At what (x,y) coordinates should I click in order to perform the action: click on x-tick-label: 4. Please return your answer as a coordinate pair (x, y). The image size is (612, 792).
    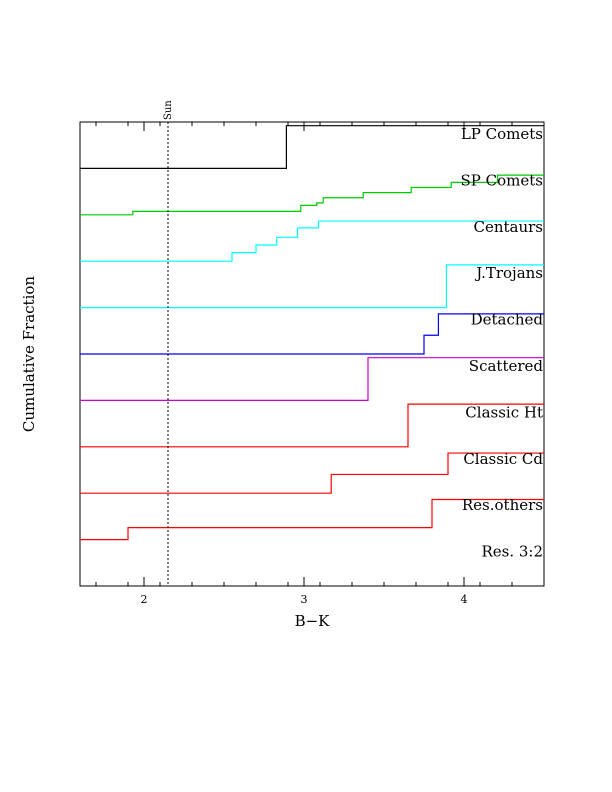
    Looking at the image, I should click on (464, 599).